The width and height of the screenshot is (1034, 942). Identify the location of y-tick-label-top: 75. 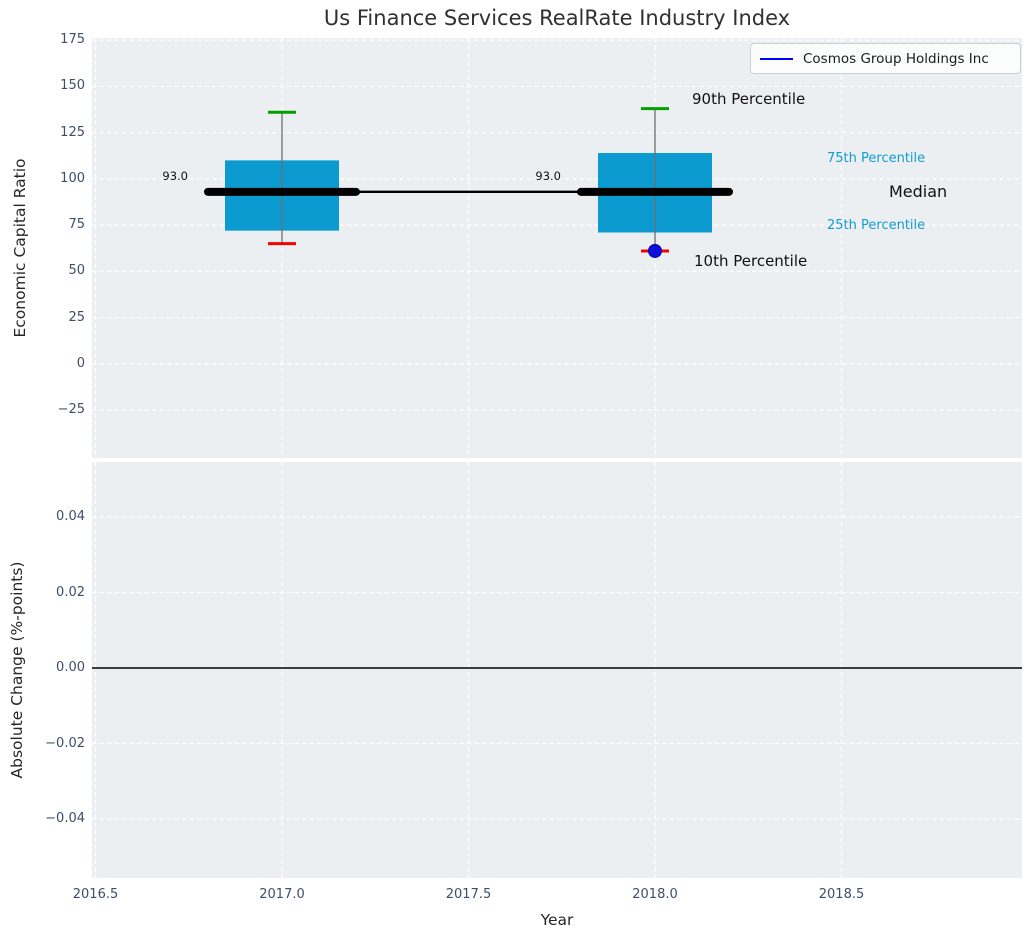
(76, 225).